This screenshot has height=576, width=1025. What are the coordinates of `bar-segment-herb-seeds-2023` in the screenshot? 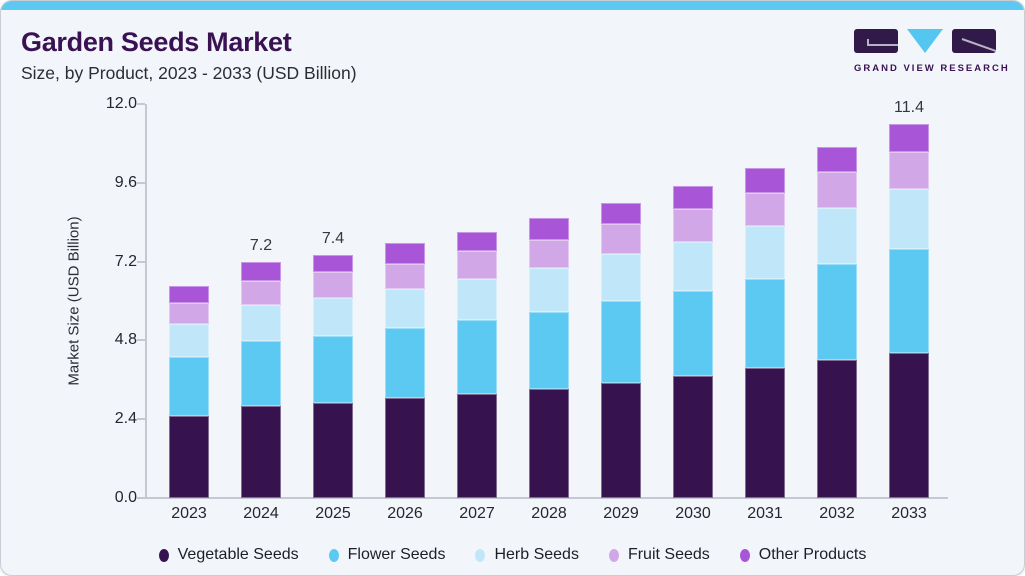 It's located at (189, 340).